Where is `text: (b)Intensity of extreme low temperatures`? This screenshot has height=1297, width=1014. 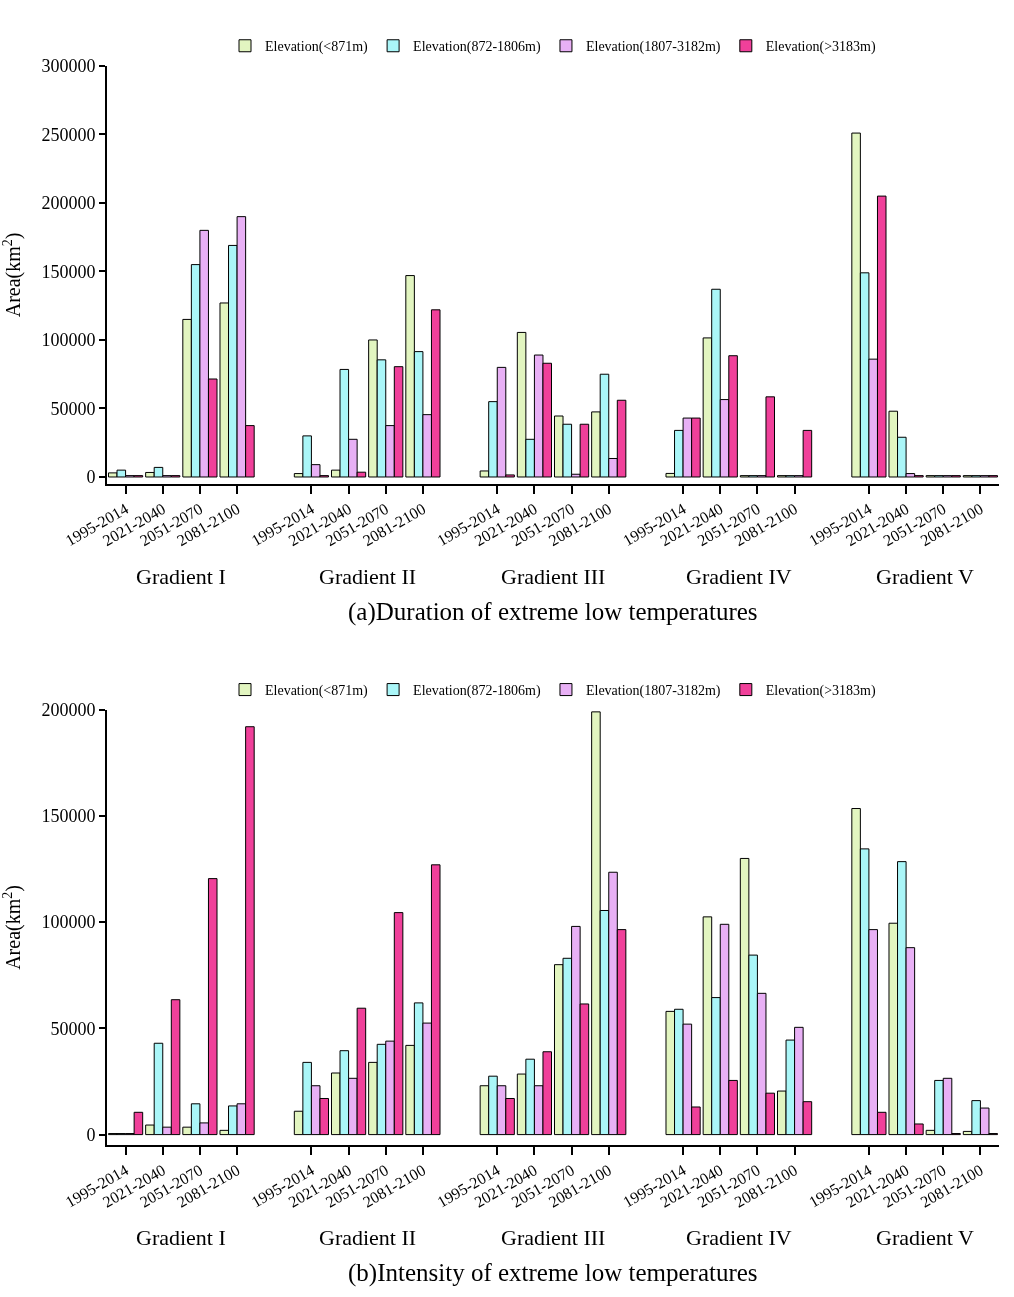
text: (b)Intensity of extreme low temperatures is located at coordinates (553, 1273).